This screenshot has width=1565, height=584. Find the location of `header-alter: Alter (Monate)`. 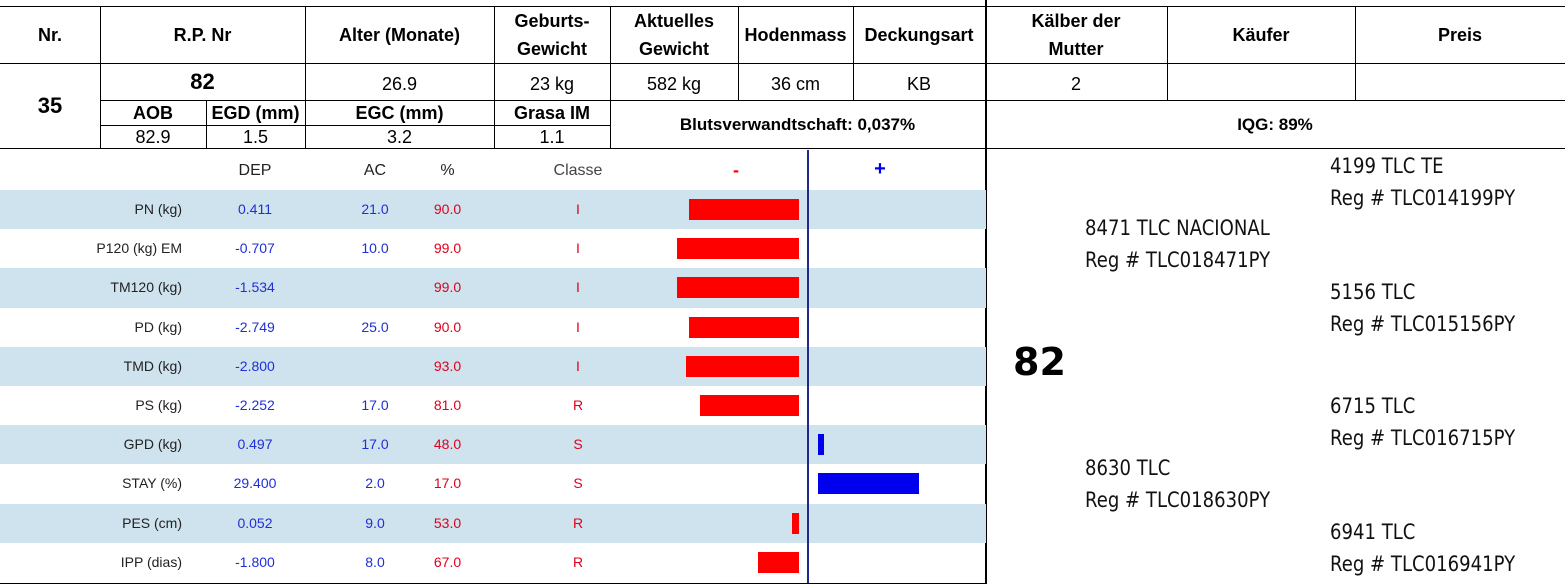

header-alter: Alter (Monate) is located at coordinates (399, 34).